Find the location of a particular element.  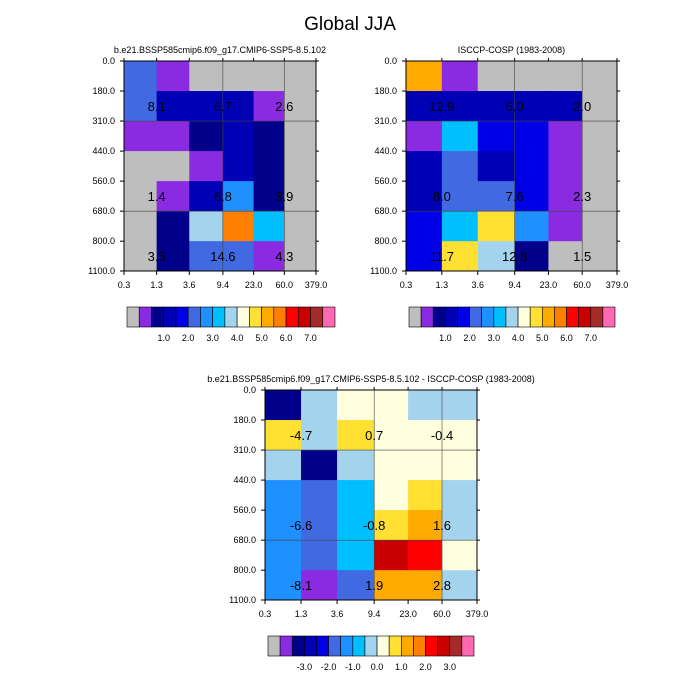

cell-value-label: -4.7 is located at coordinates (301, 435).